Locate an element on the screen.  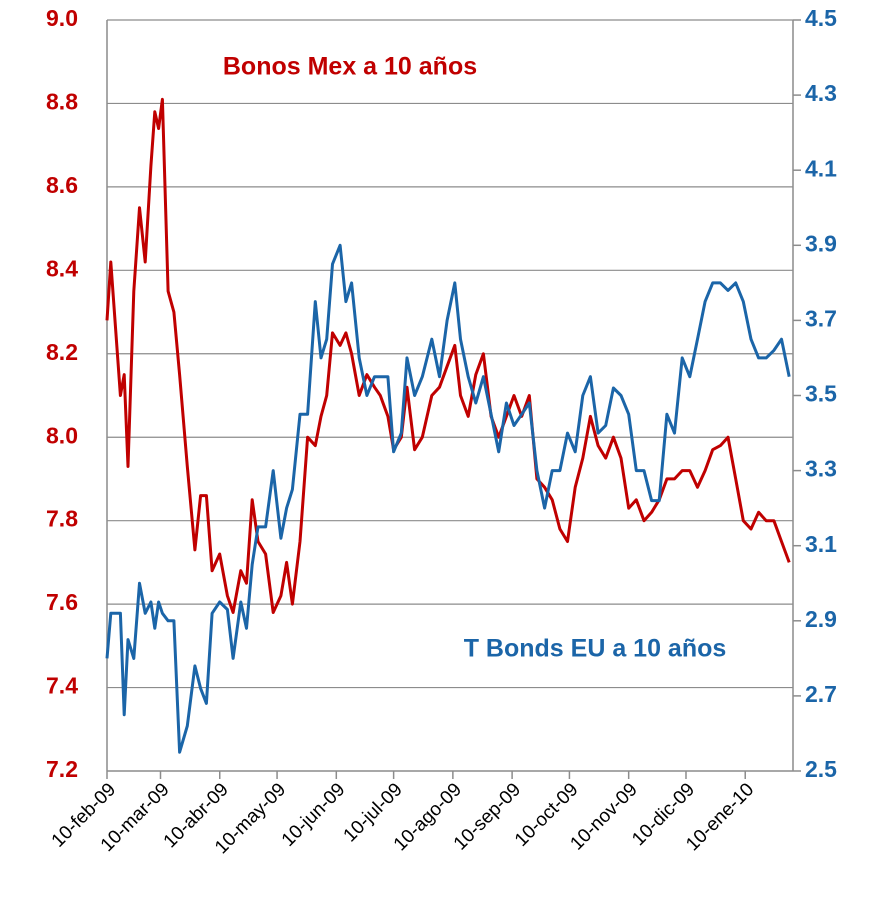
y2-tick-label: 2.5 is located at coordinates (821, 769).